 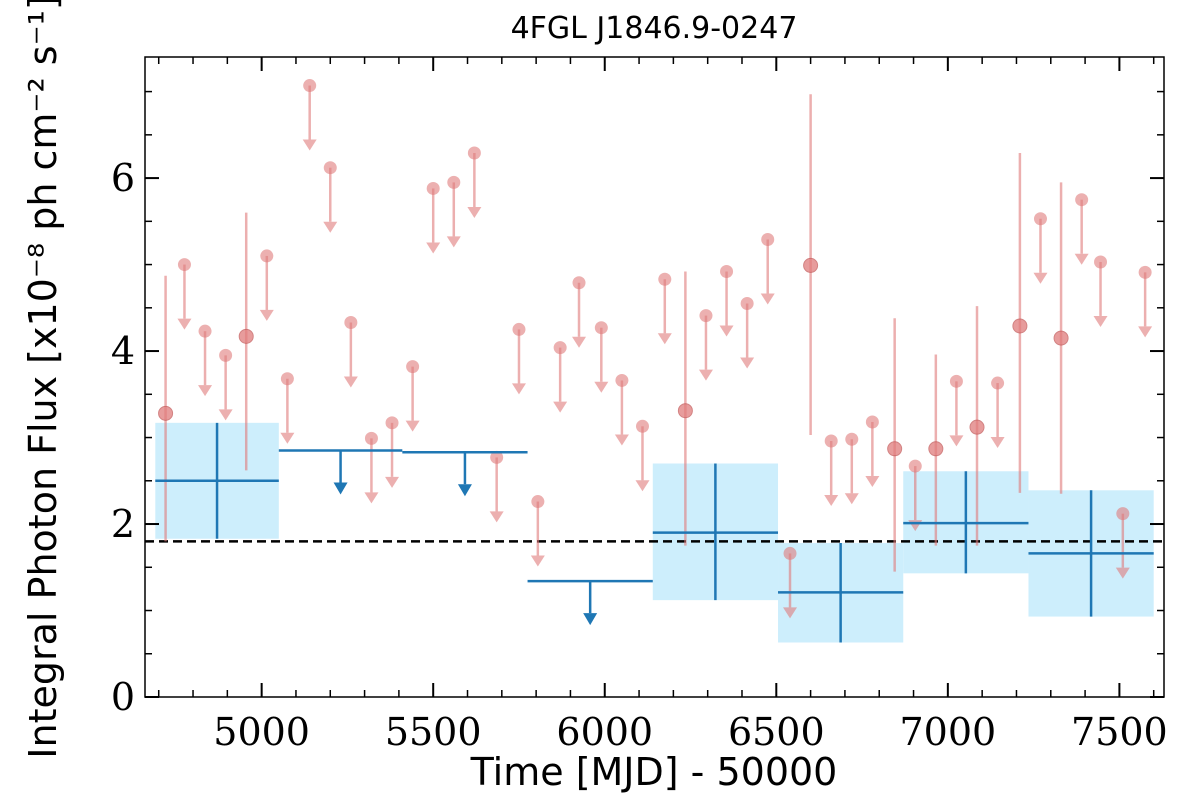 What do you see at coordinates (690, 732) in the screenshot?
I see `x-tick-labels: 5000 5500 6000 6500 7000 7500` at bounding box center [690, 732].